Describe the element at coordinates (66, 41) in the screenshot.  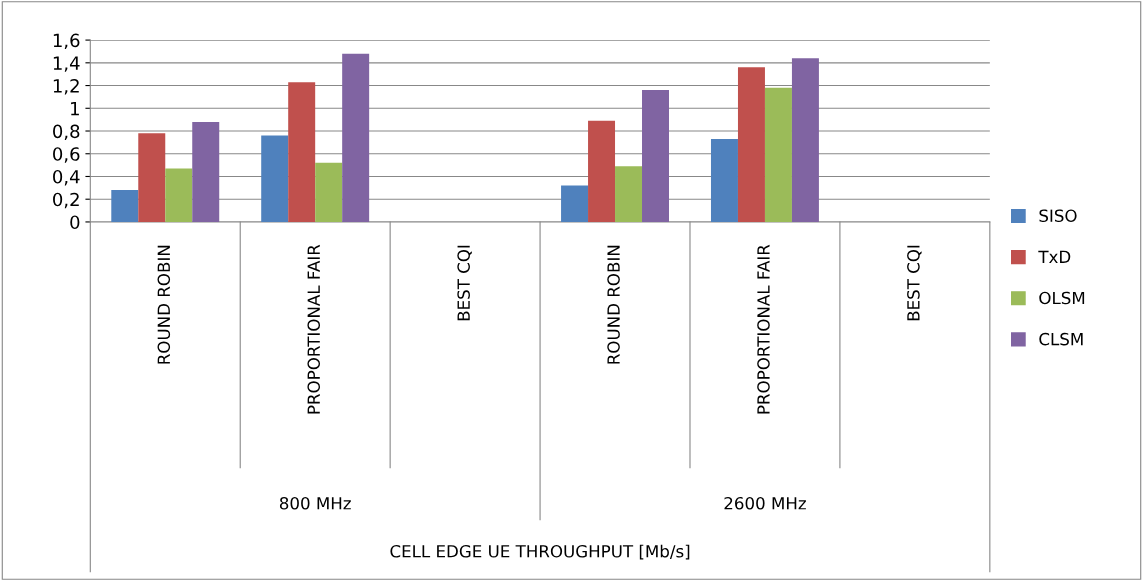
I see `y-tick-label: 1,6` at that location.